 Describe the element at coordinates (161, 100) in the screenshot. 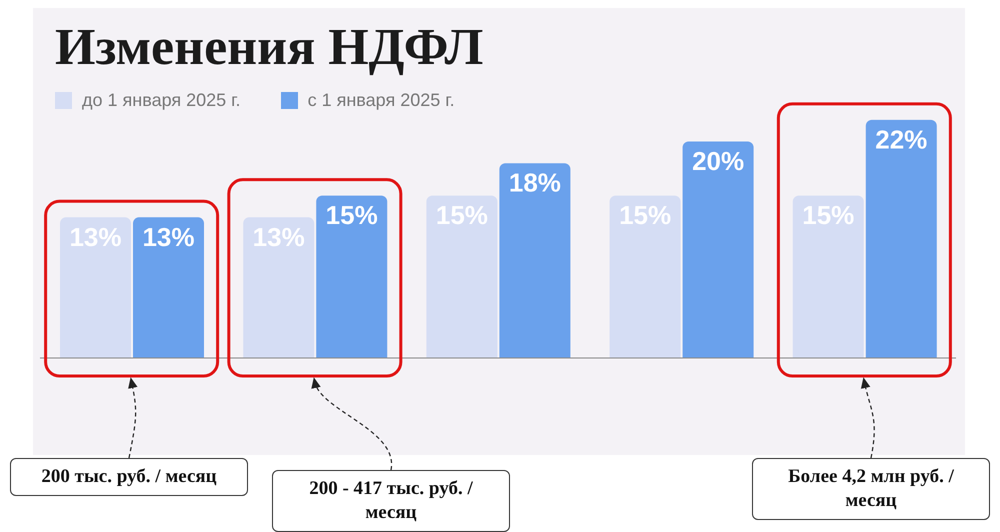

I see `legend-label: до 1 января 2025 г.` at that location.